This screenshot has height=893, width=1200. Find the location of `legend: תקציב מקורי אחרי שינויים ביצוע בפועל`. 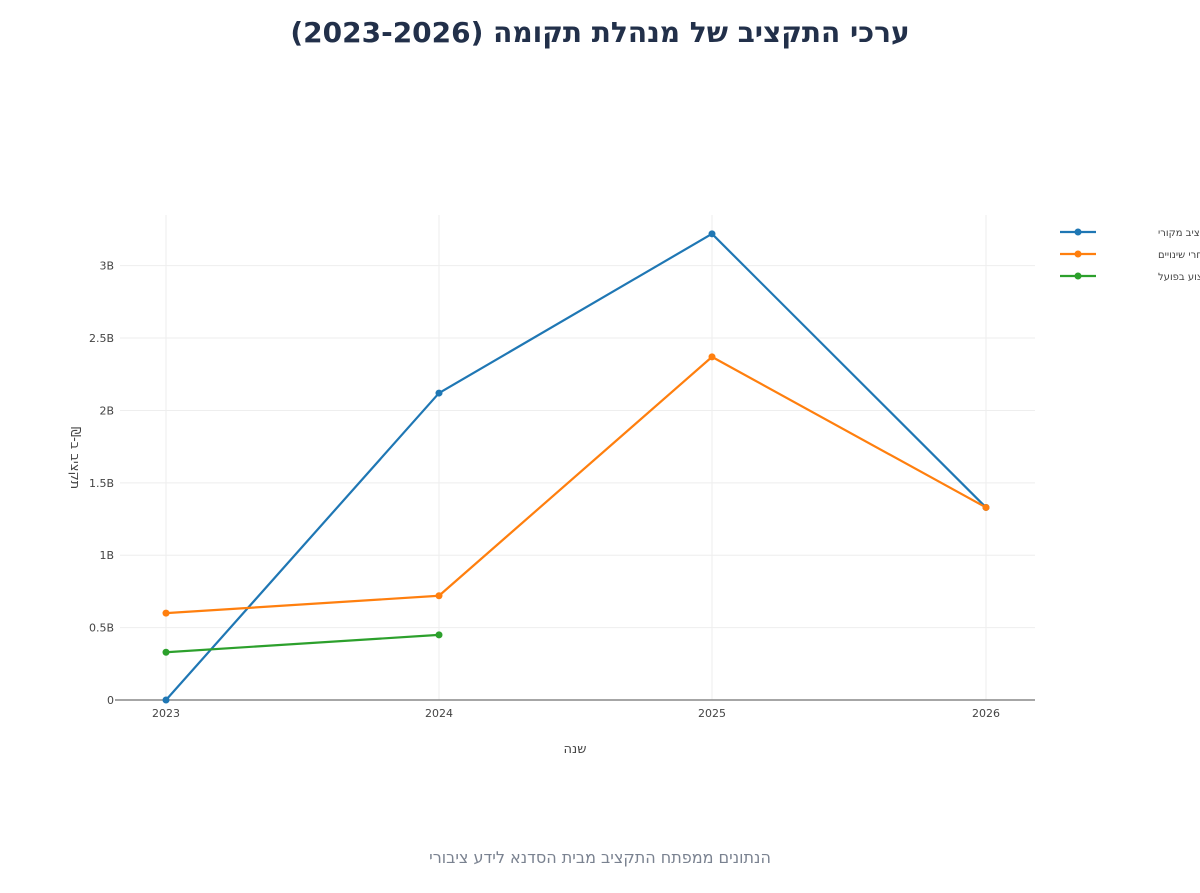

legend: תקציב מקורי אחרי שינויים ביצוע בפועל is located at coordinates (1130, 255).